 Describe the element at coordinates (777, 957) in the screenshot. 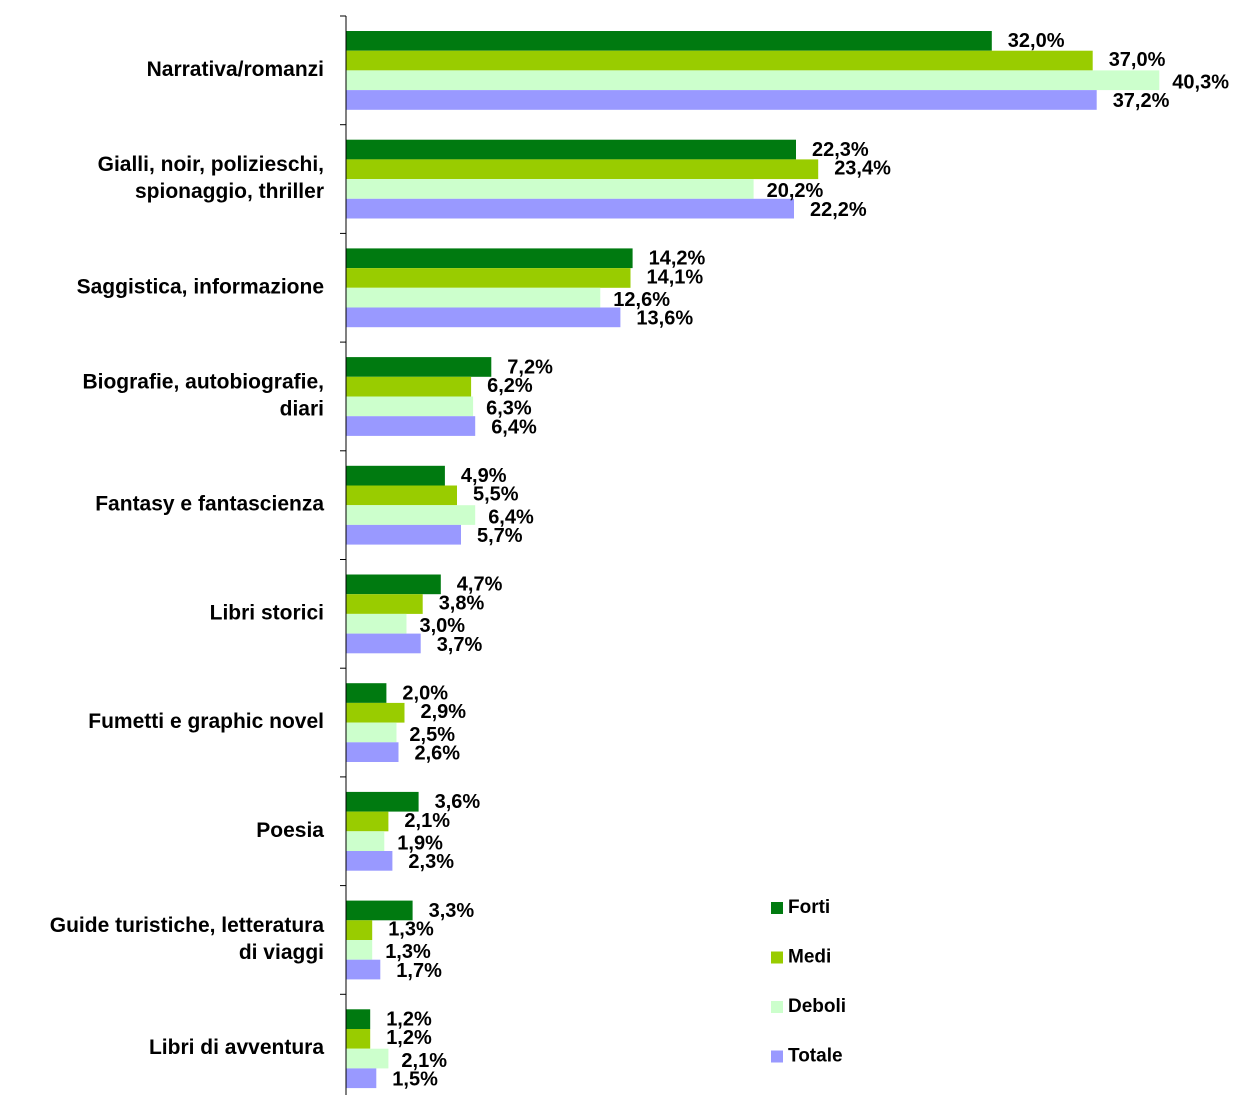

I see `legend-swatch-medi` at that location.